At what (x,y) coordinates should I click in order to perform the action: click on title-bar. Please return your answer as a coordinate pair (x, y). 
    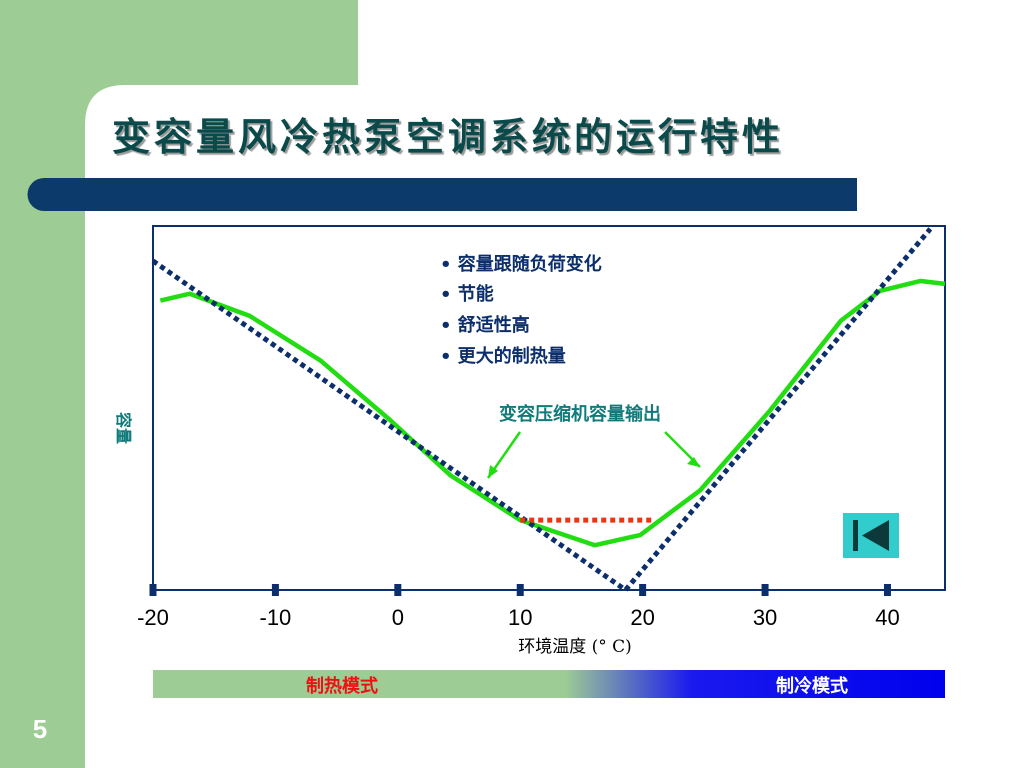
    Looking at the image, I should click on (442, 194).